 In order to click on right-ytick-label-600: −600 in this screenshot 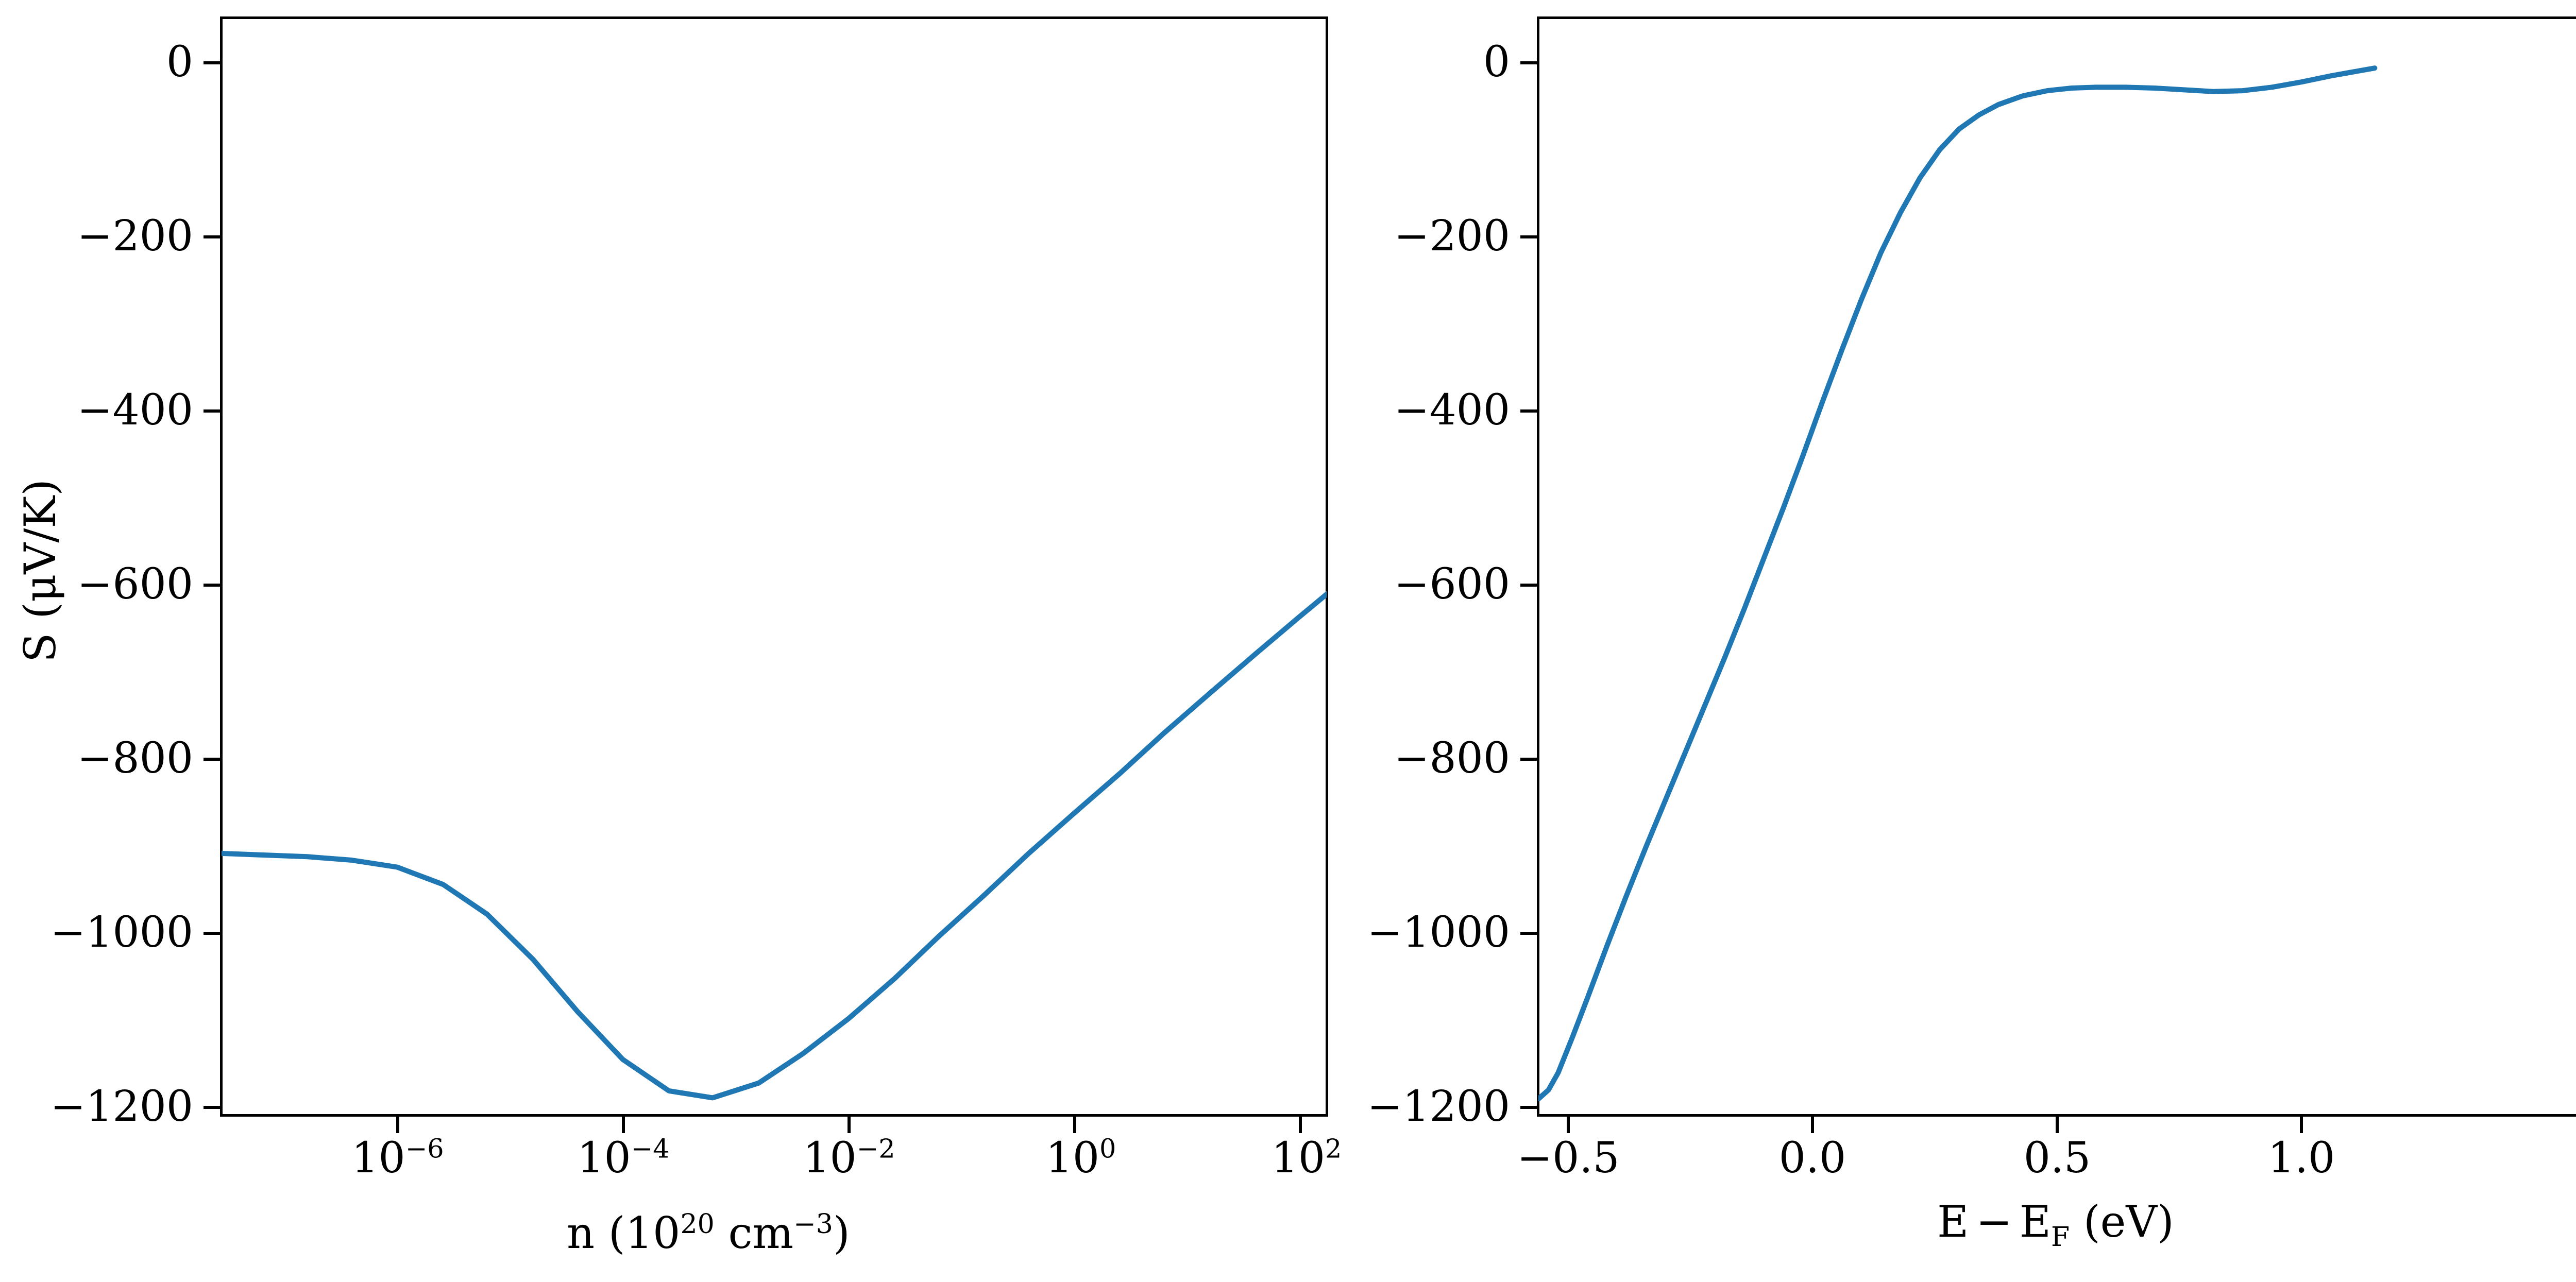, I will do `click(1452, 584)`.